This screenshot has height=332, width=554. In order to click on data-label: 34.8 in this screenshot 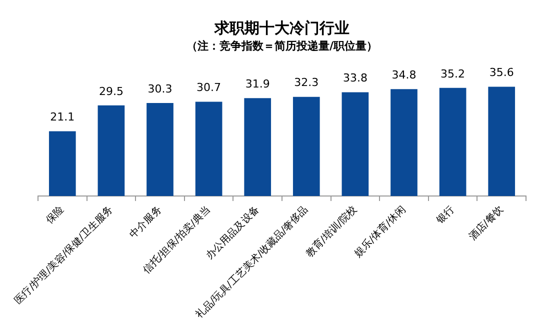, I will do `click(404, 75)`.